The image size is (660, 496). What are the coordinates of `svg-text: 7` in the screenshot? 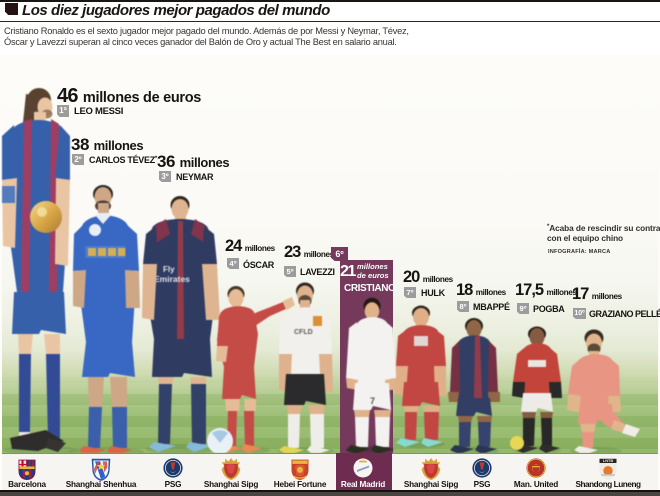 It's located at (372, 401).